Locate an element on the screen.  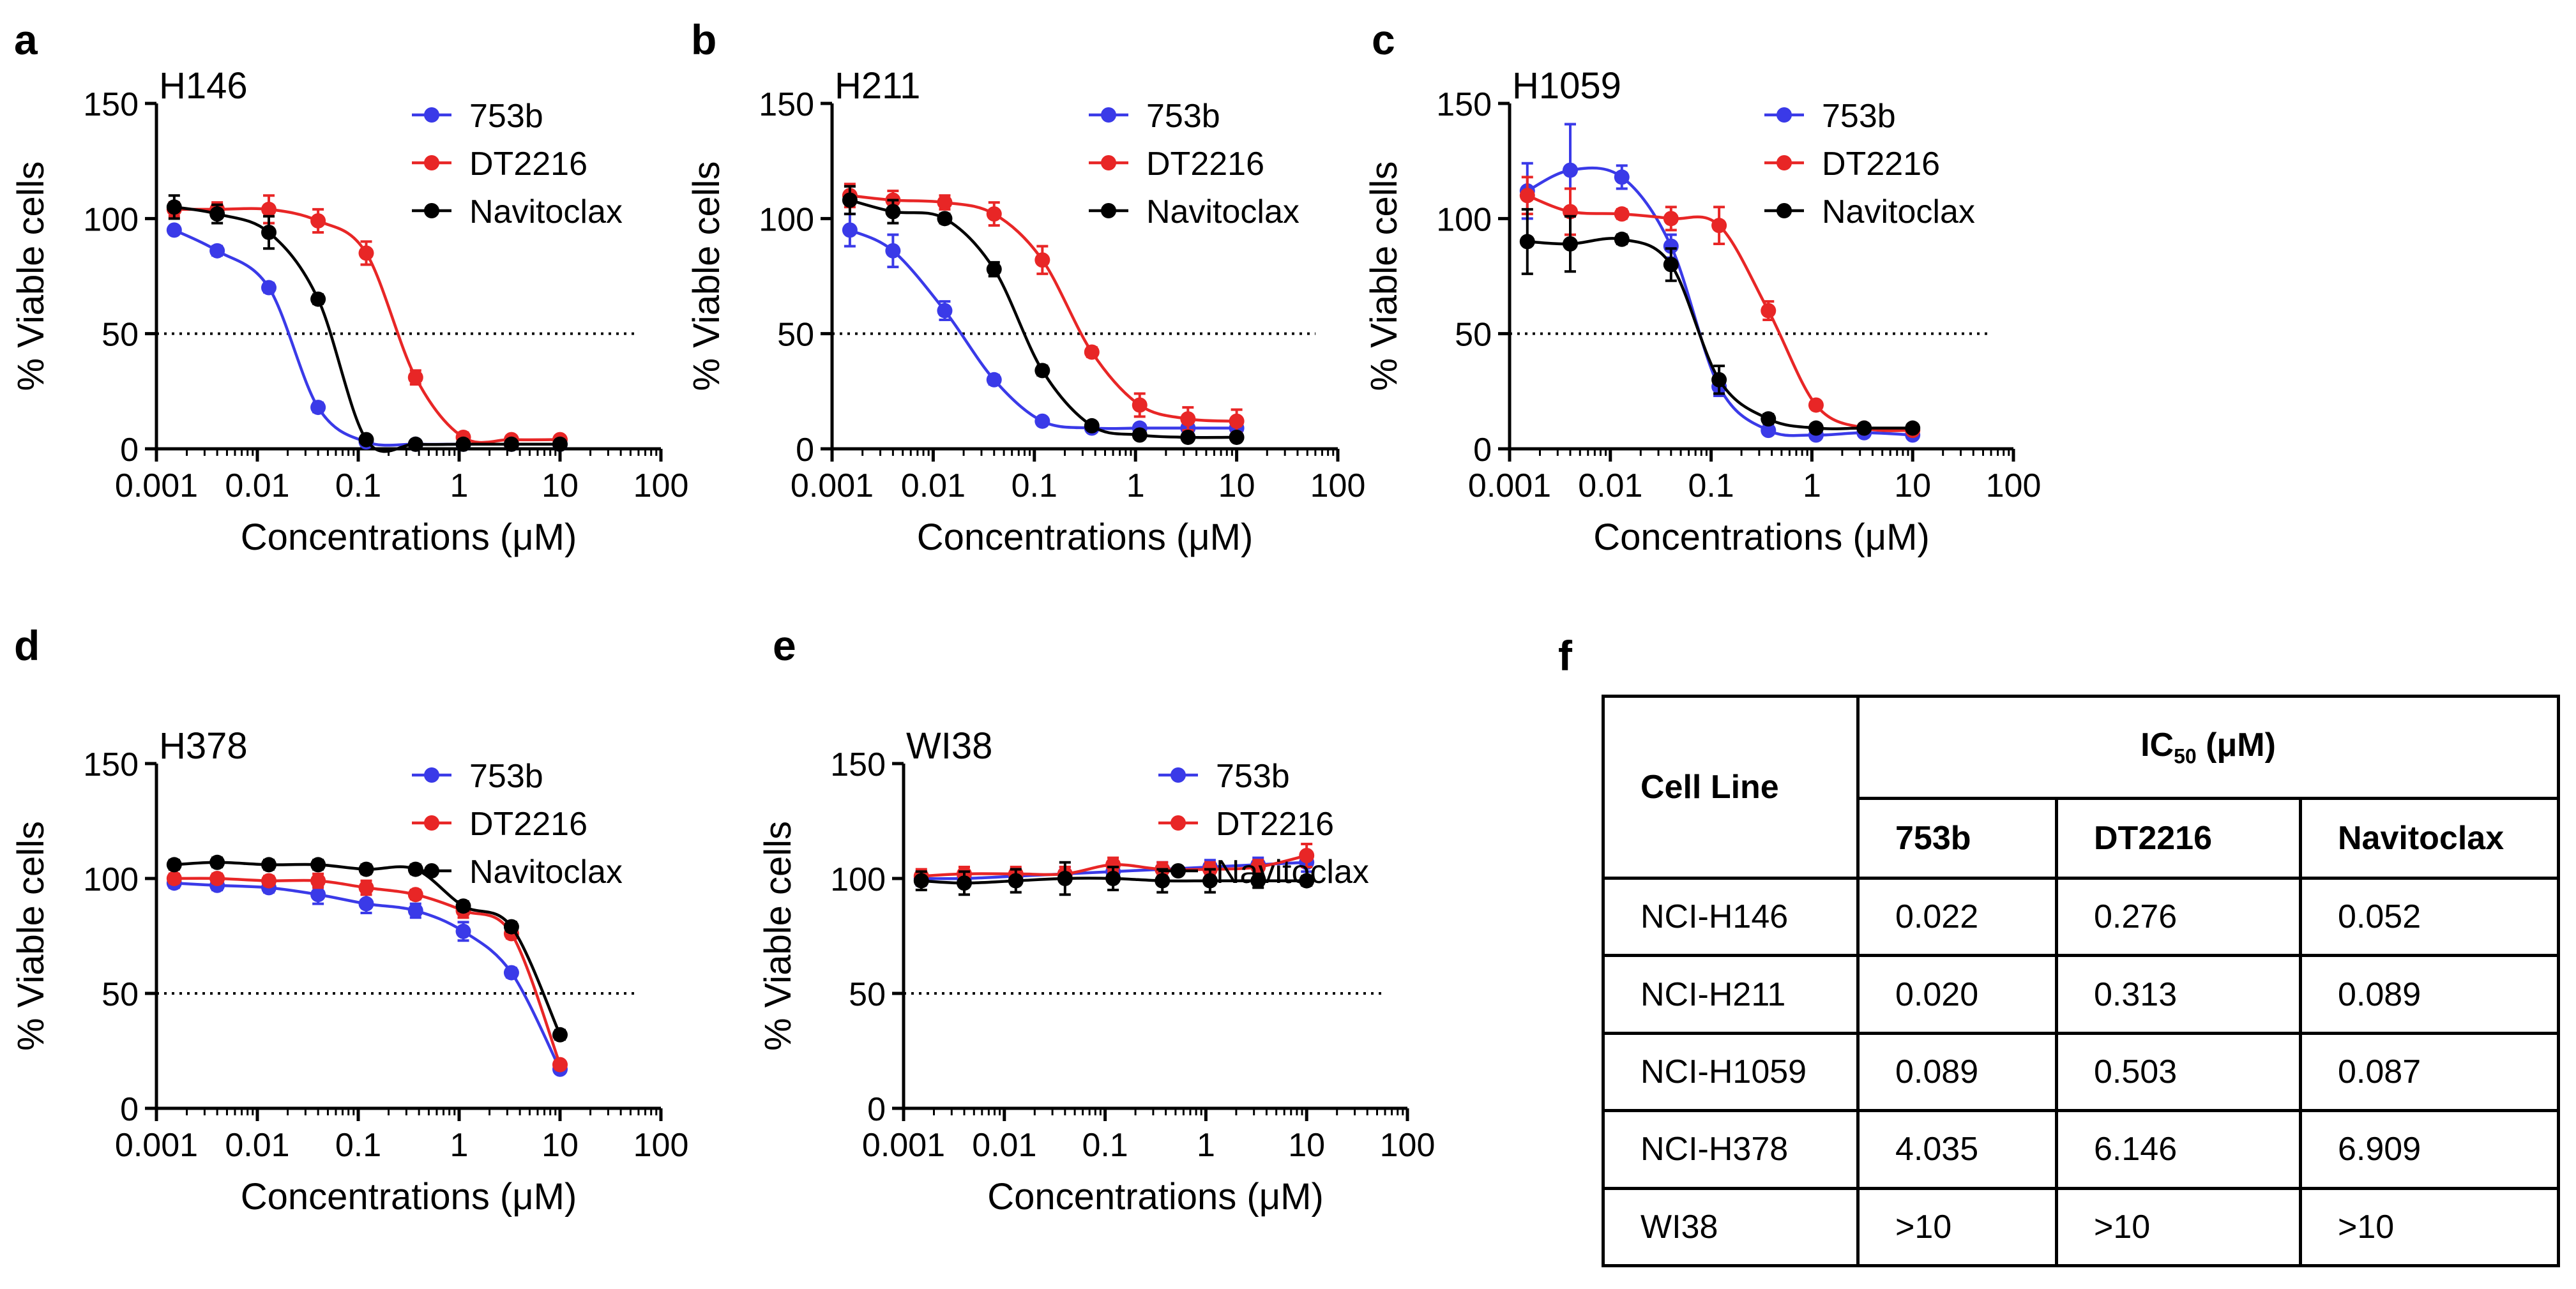
table-row: NCI-H378 4.035 6.146 6.909 is located at coordinates (2082, 1149).